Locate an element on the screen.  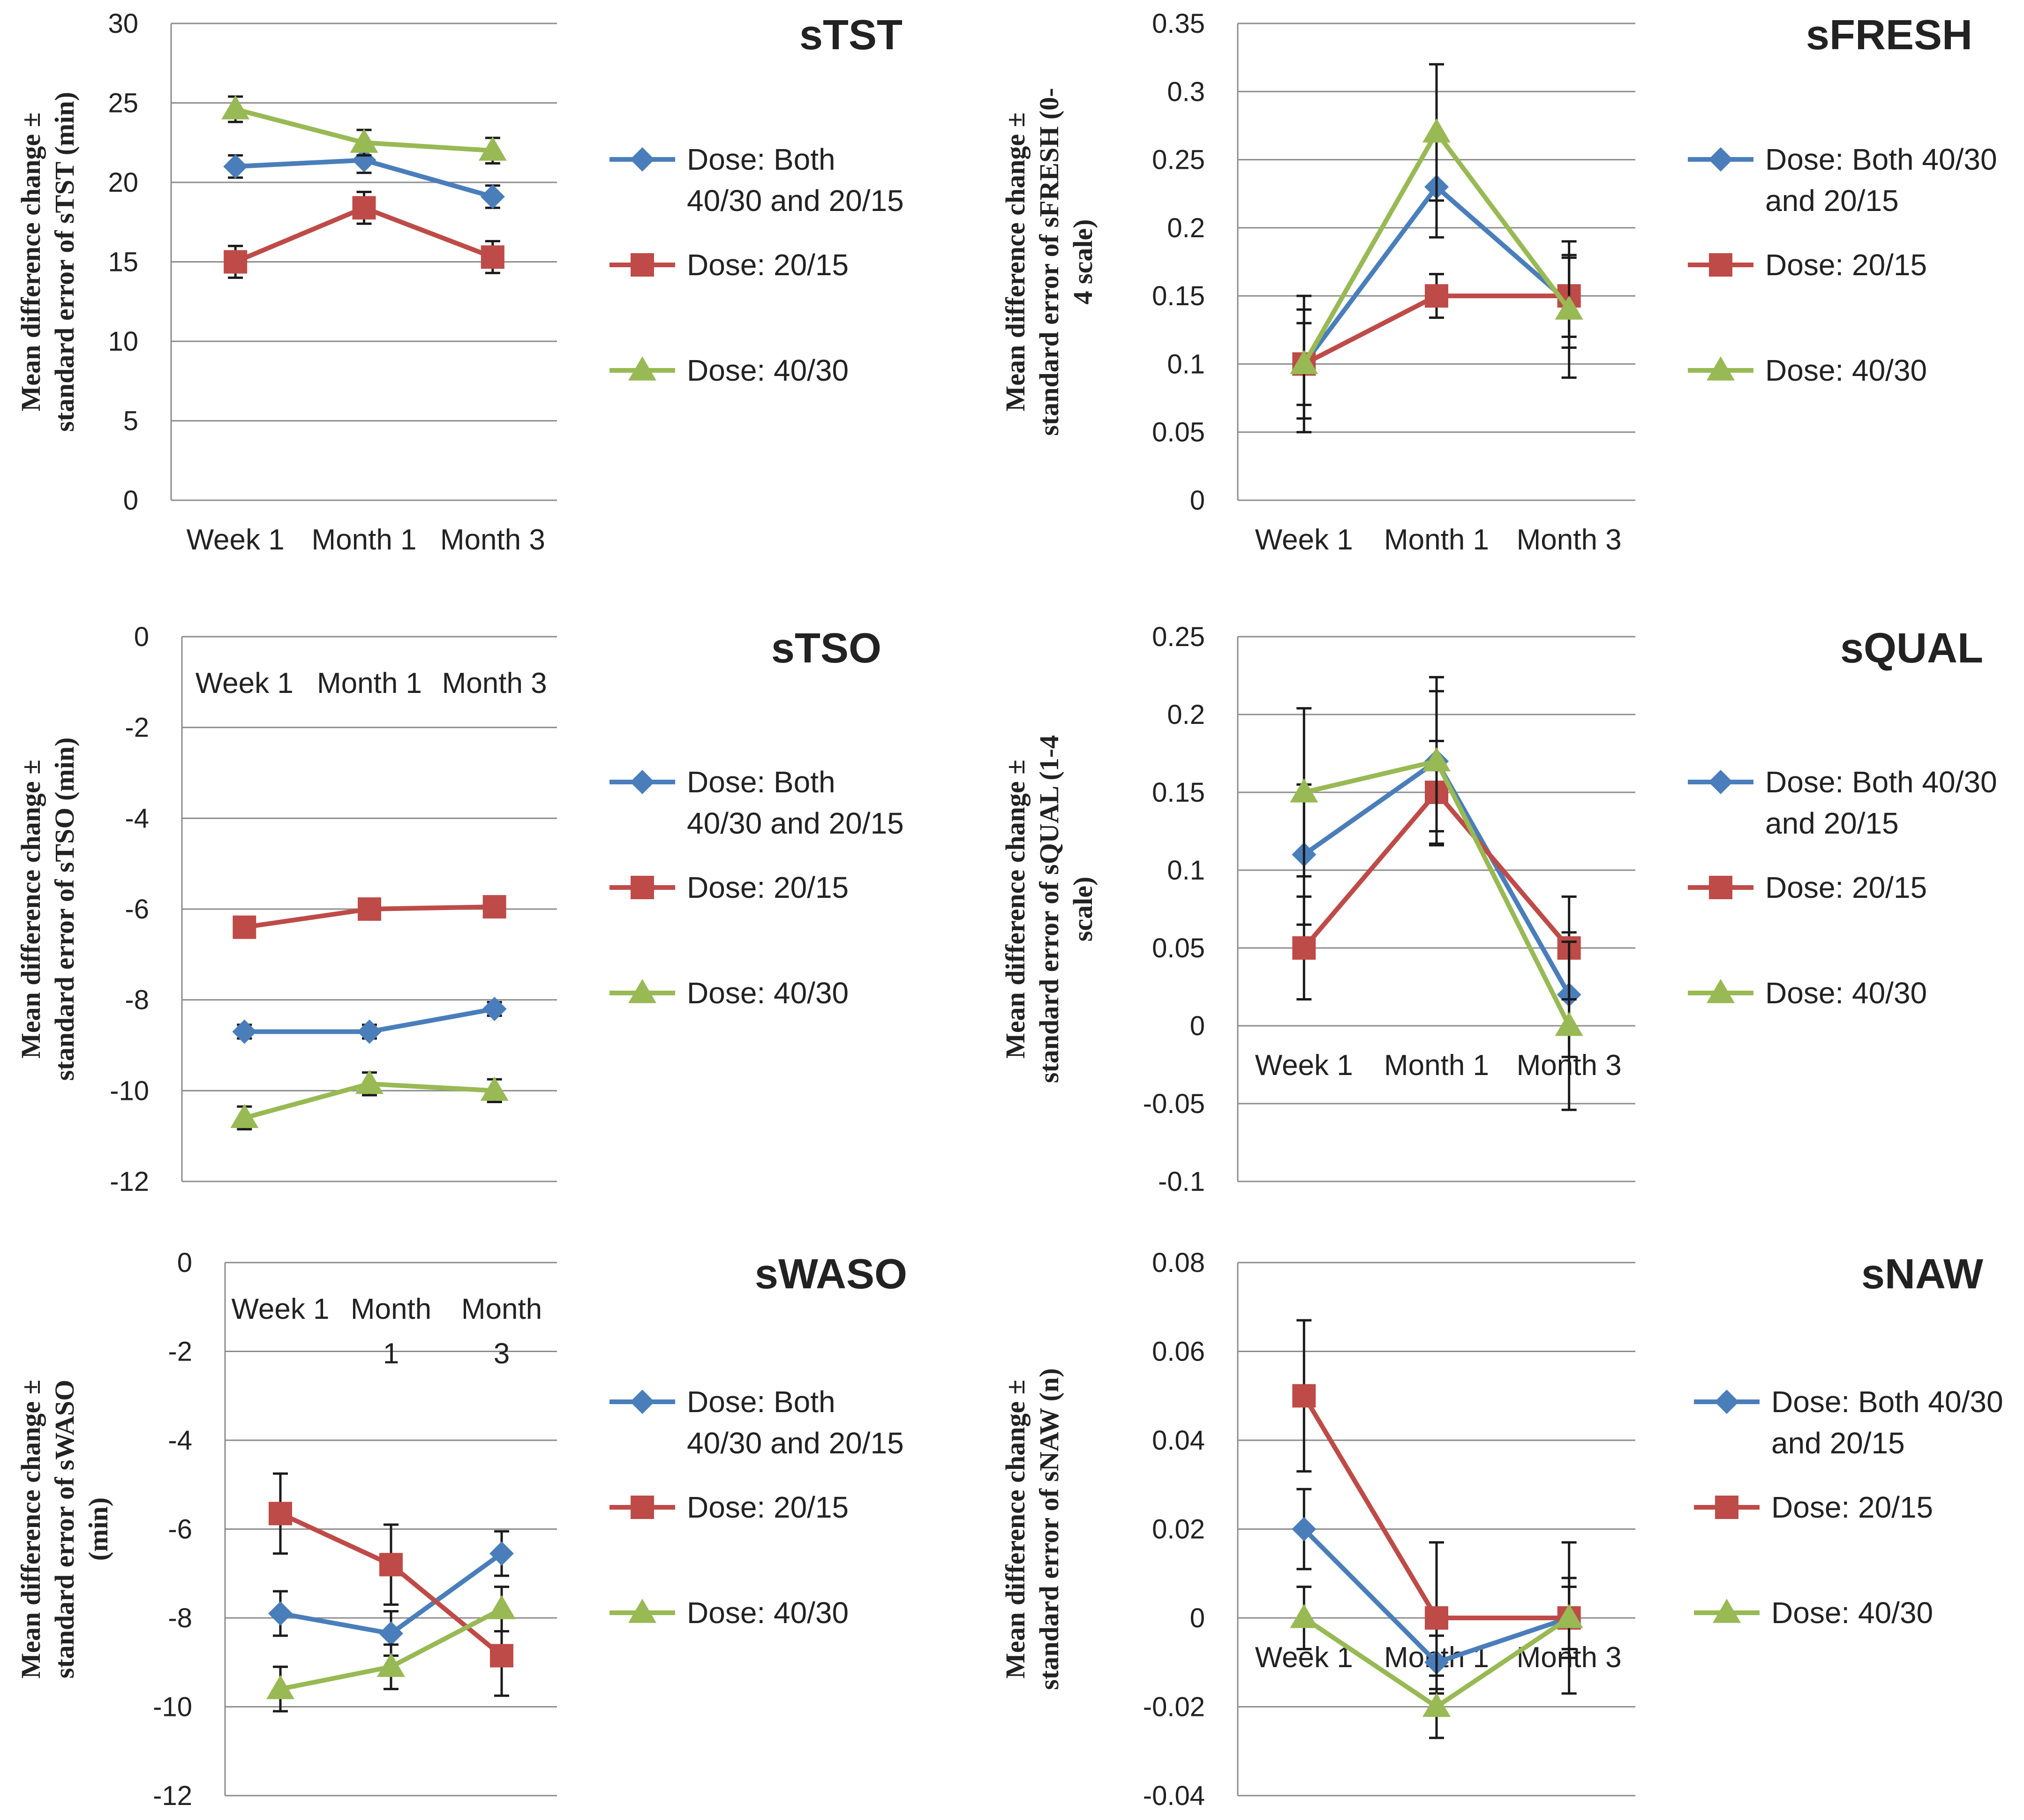
y-tick-label: -2 is located at coordinates (180, 1352).